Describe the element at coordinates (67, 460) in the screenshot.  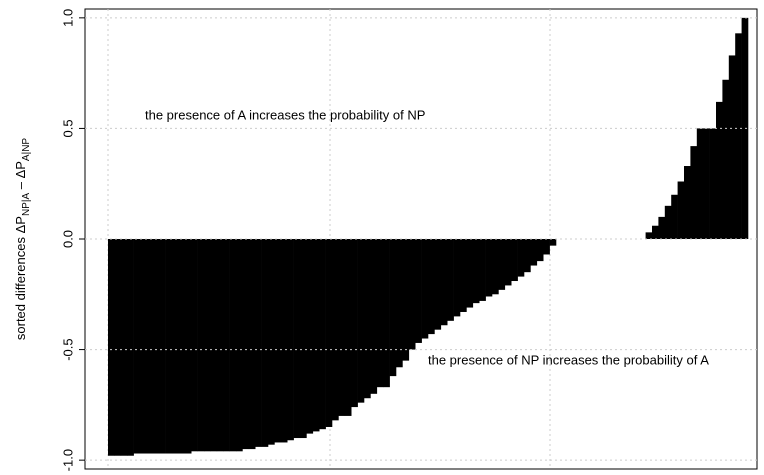
I see `y-tick-label: -1.0` at that location.